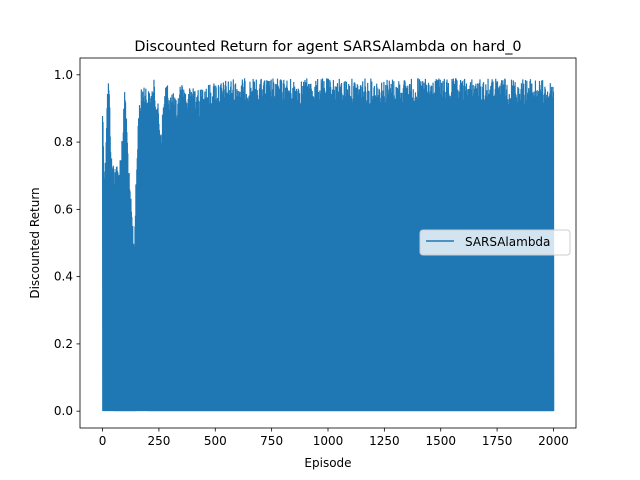 This screenshot has height=480, width=640. I want to click on x-tick-label: 2000, so click(553, 441).